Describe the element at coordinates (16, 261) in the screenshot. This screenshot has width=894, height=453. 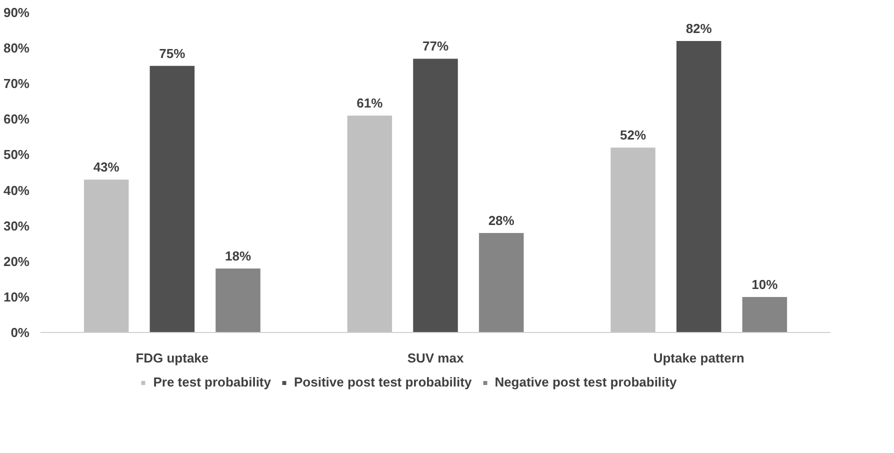
I see `y-tick-label: 20%` at that location.